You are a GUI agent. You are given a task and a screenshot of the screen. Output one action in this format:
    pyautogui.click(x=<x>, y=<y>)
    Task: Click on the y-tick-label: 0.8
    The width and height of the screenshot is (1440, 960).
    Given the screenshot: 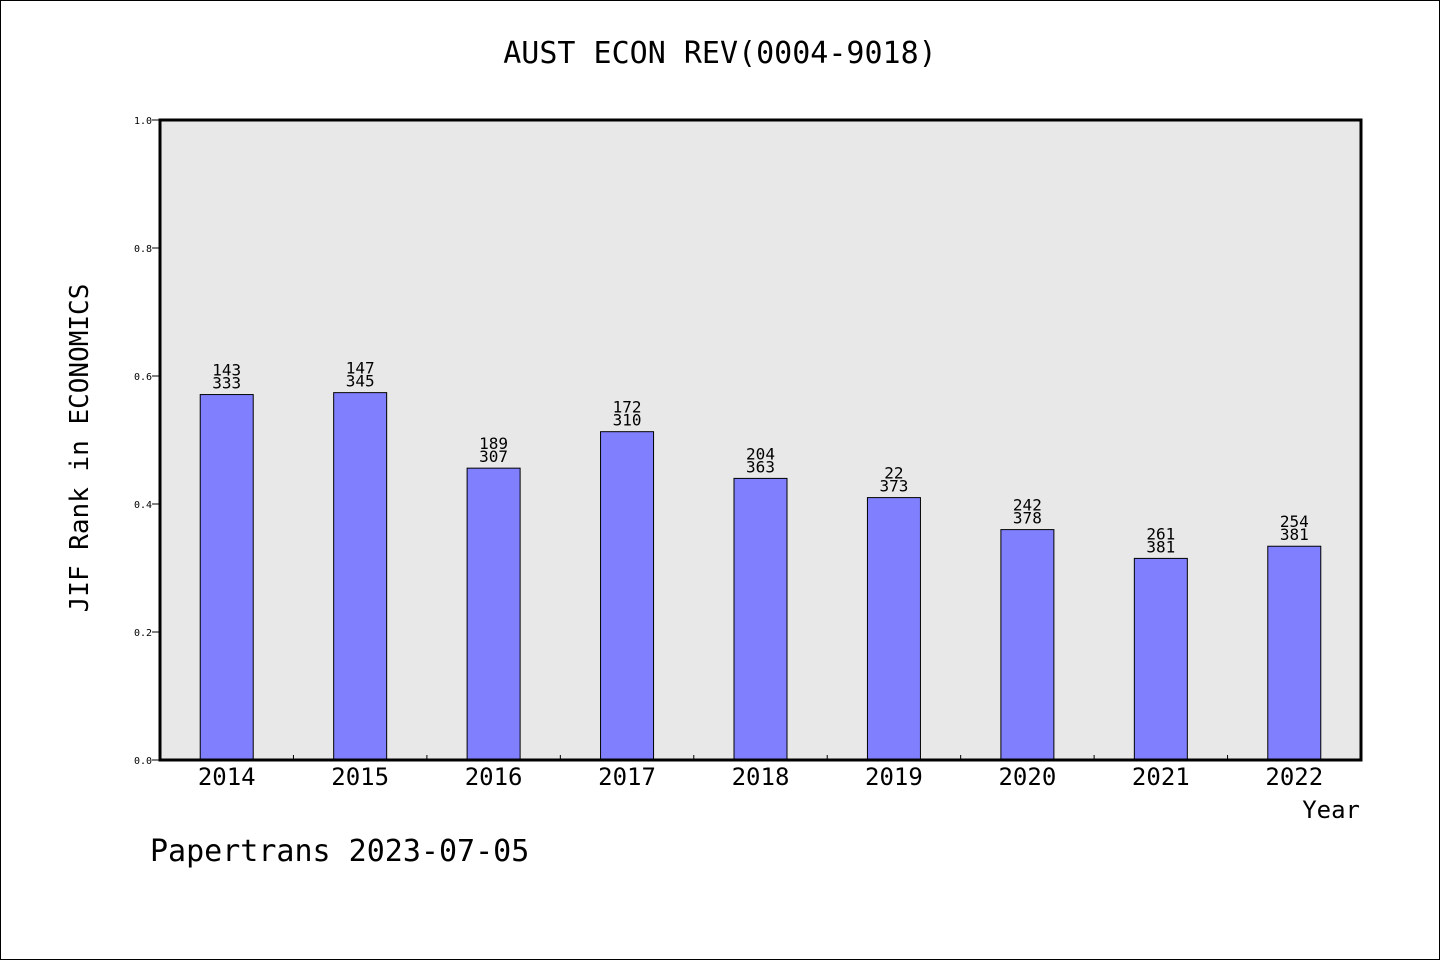 What is the action you would take?
    pyautogui.click(x=143, y=249)
    